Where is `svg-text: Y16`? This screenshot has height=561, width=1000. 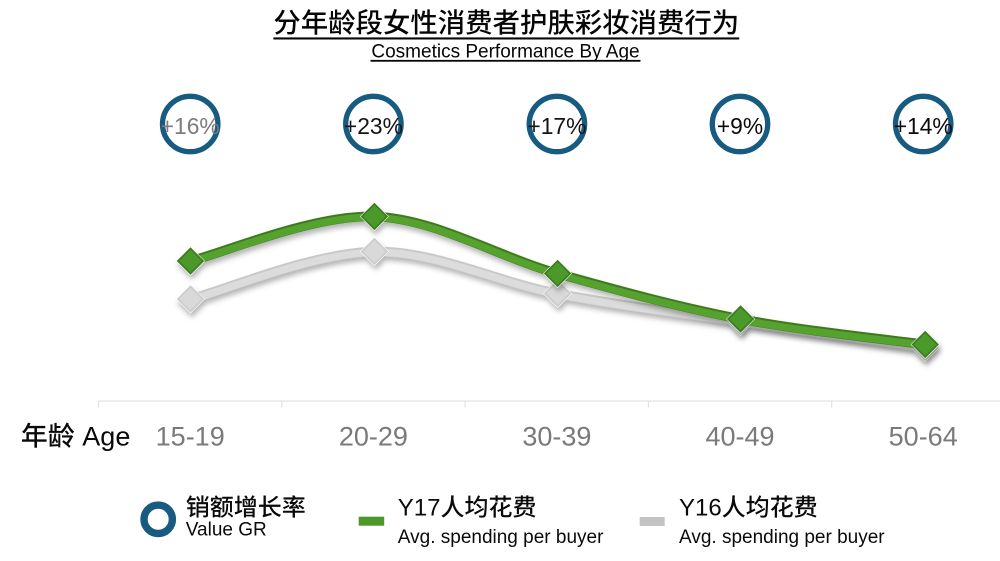
svg-text: Y16 is located at coordinates (700, 508).